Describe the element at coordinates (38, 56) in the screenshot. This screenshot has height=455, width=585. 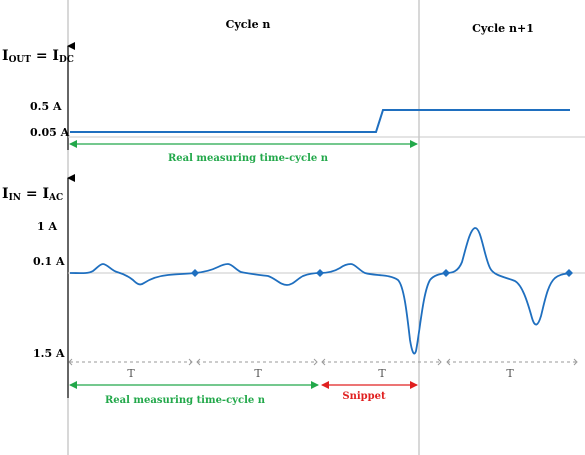
I see `output-axis-label: IOUT = IDC` at that location.